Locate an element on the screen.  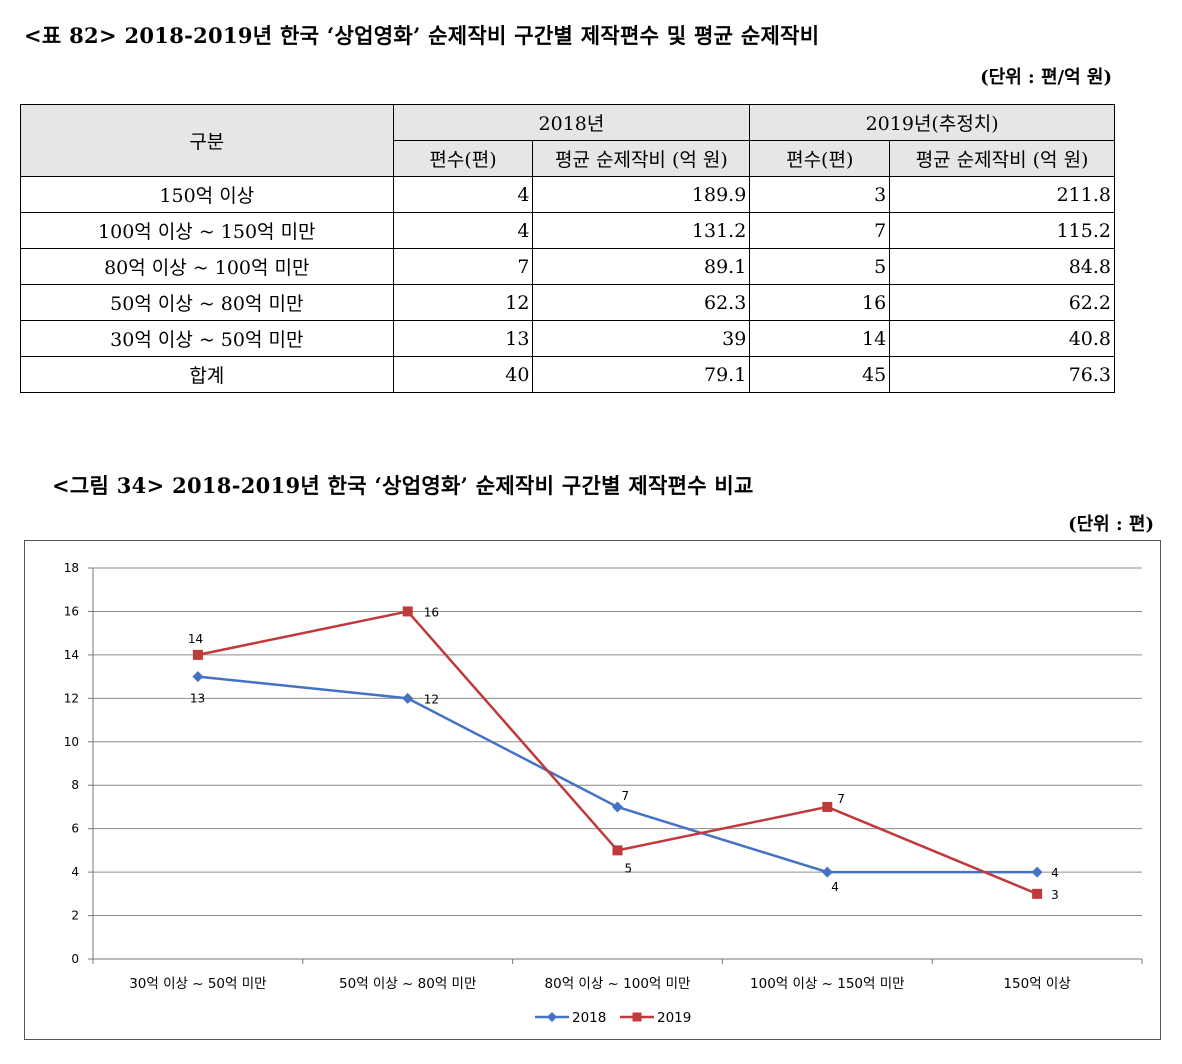
x-tick-label: 80억 이상 ~ 100억 미만 is located at coordinates (618, 984).